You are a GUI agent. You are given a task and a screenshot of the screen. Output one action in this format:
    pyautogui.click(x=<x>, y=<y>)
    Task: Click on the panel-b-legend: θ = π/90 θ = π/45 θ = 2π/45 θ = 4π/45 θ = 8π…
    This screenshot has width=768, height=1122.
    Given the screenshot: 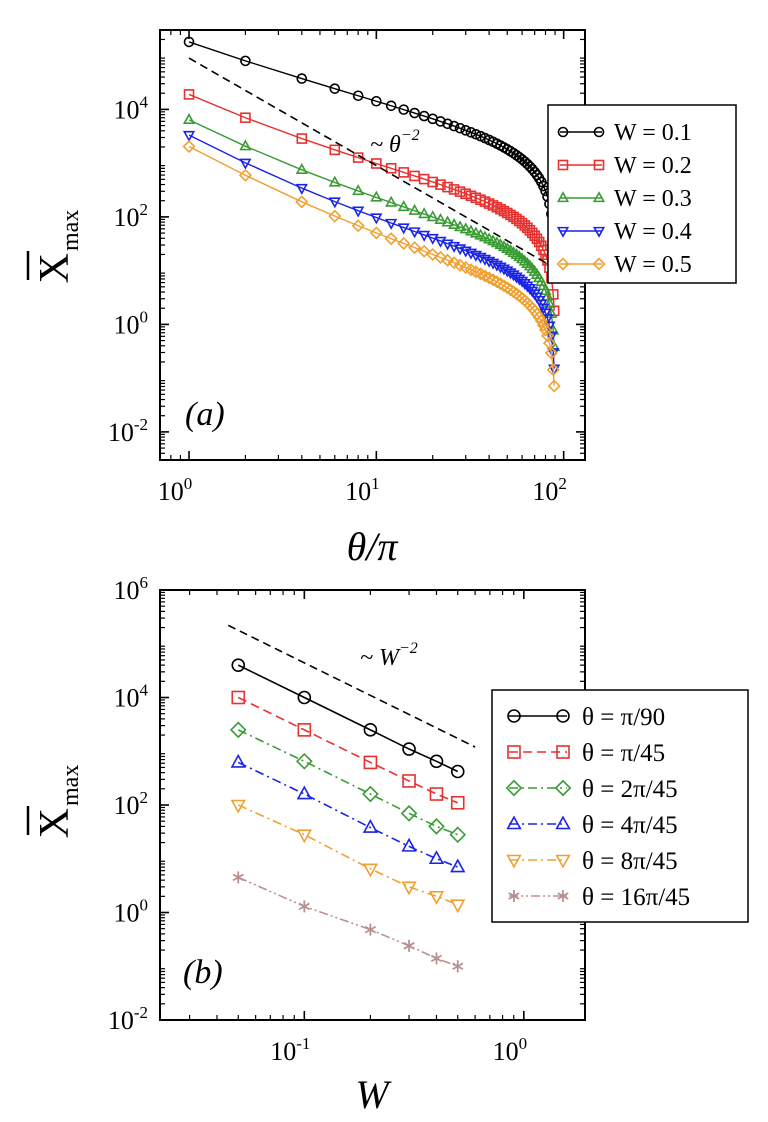 What is the action you would take?
    pyautogui.click(x=620, y=806)
    